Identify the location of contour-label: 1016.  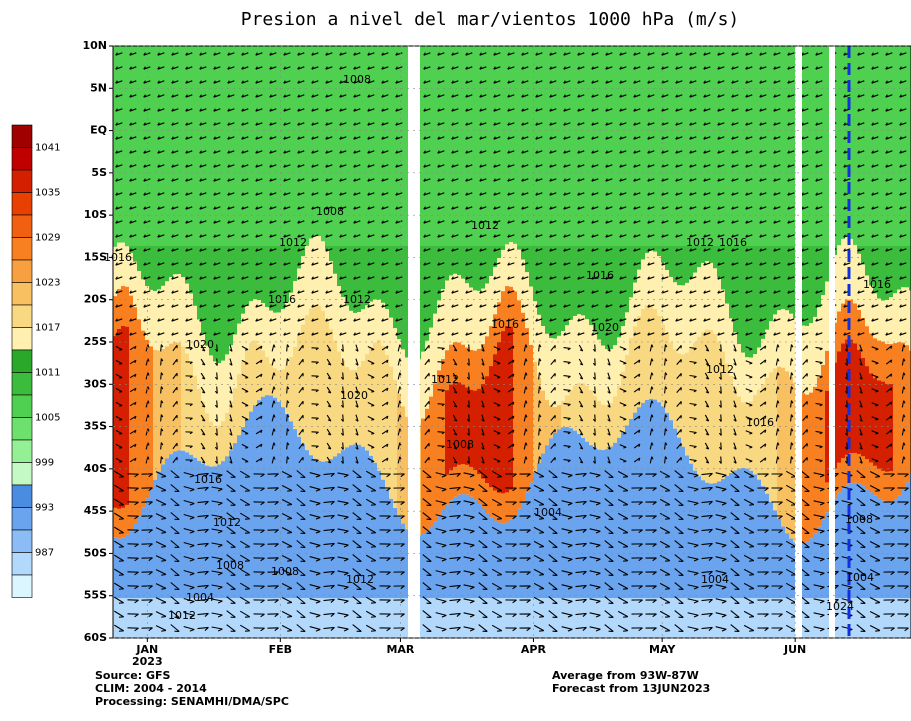
(208, 479).